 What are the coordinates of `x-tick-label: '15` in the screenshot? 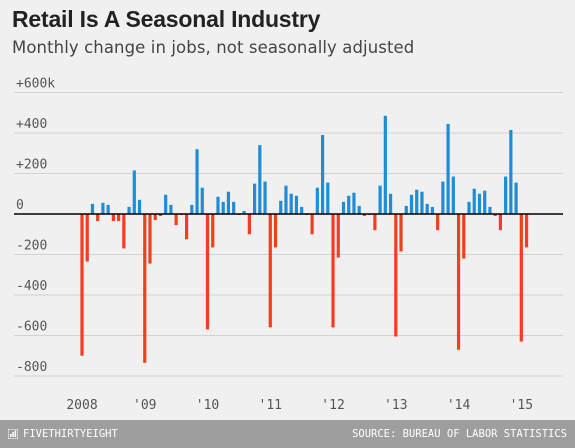 It's located at (521, 405).